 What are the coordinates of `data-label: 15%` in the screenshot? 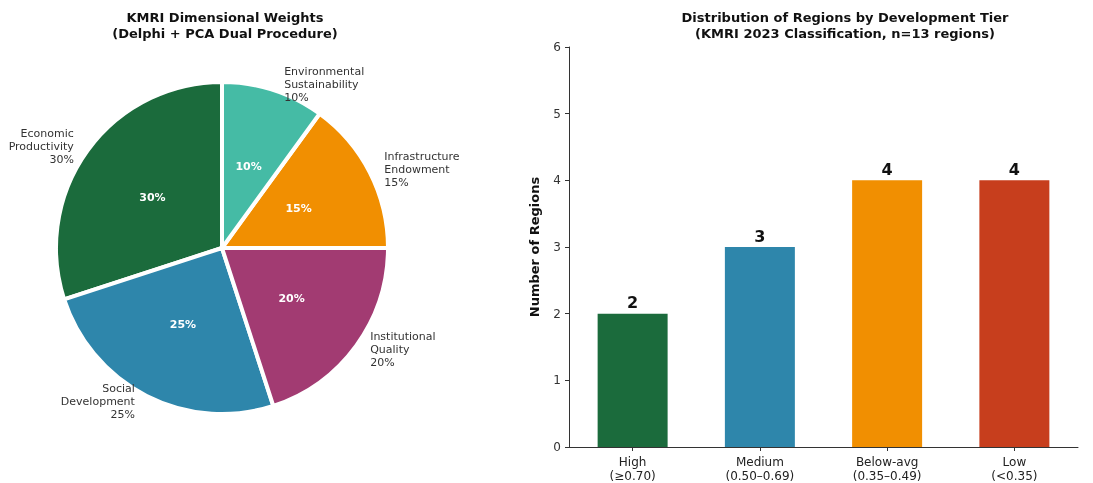 It's located at (396, 183).